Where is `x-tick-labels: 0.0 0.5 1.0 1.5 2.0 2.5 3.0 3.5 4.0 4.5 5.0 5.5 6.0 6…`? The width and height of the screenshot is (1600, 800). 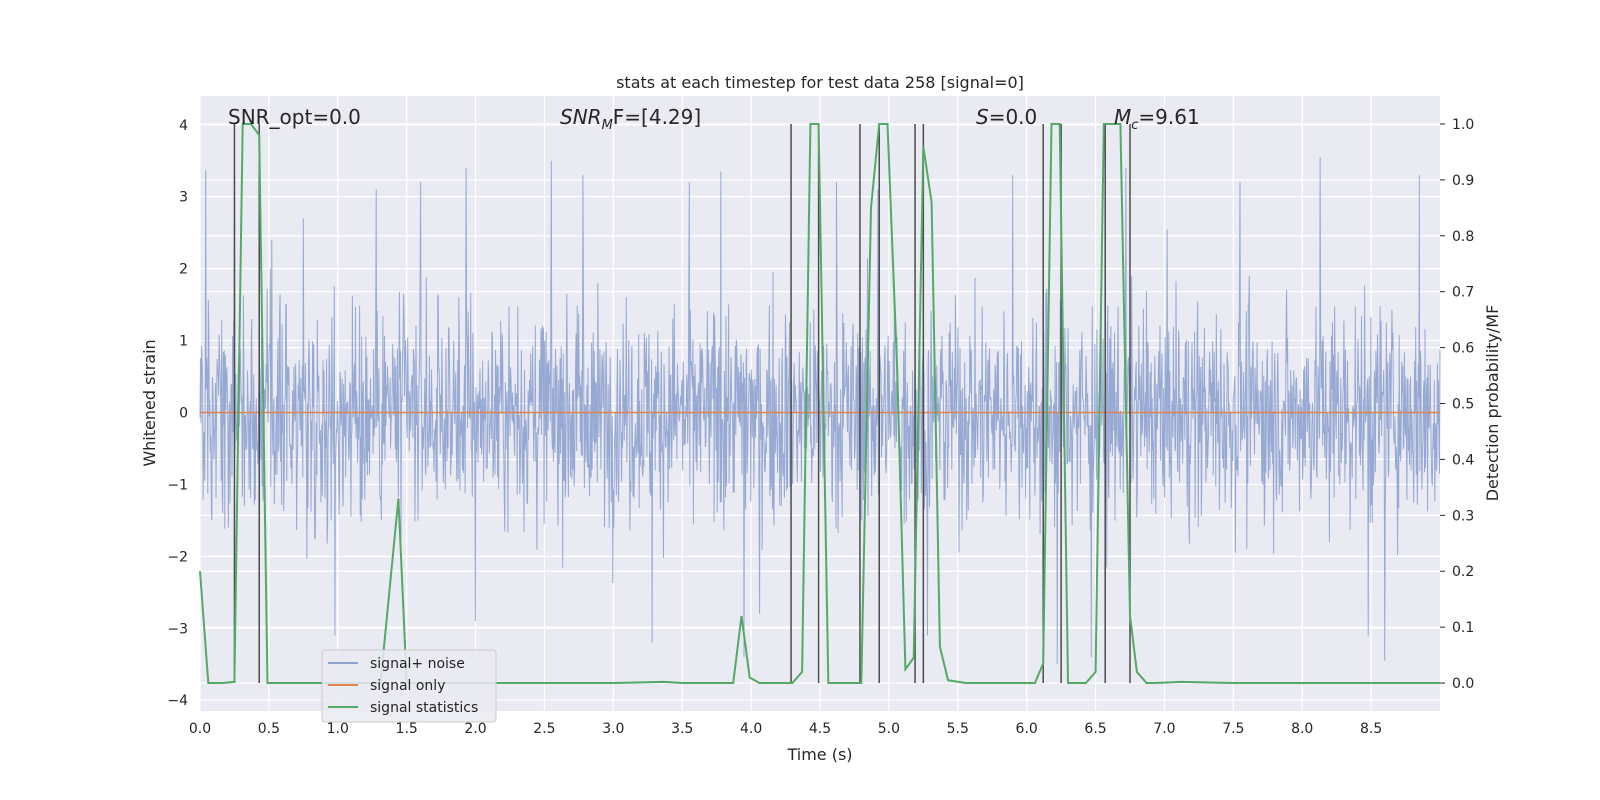
x-tick-labels: 0.0 0.5 1.0 1.5 2.0 2.5 3.0 3.5 4.0 4.5 5.0 5.5 6.0 6… is located at coordinates (785, 729).